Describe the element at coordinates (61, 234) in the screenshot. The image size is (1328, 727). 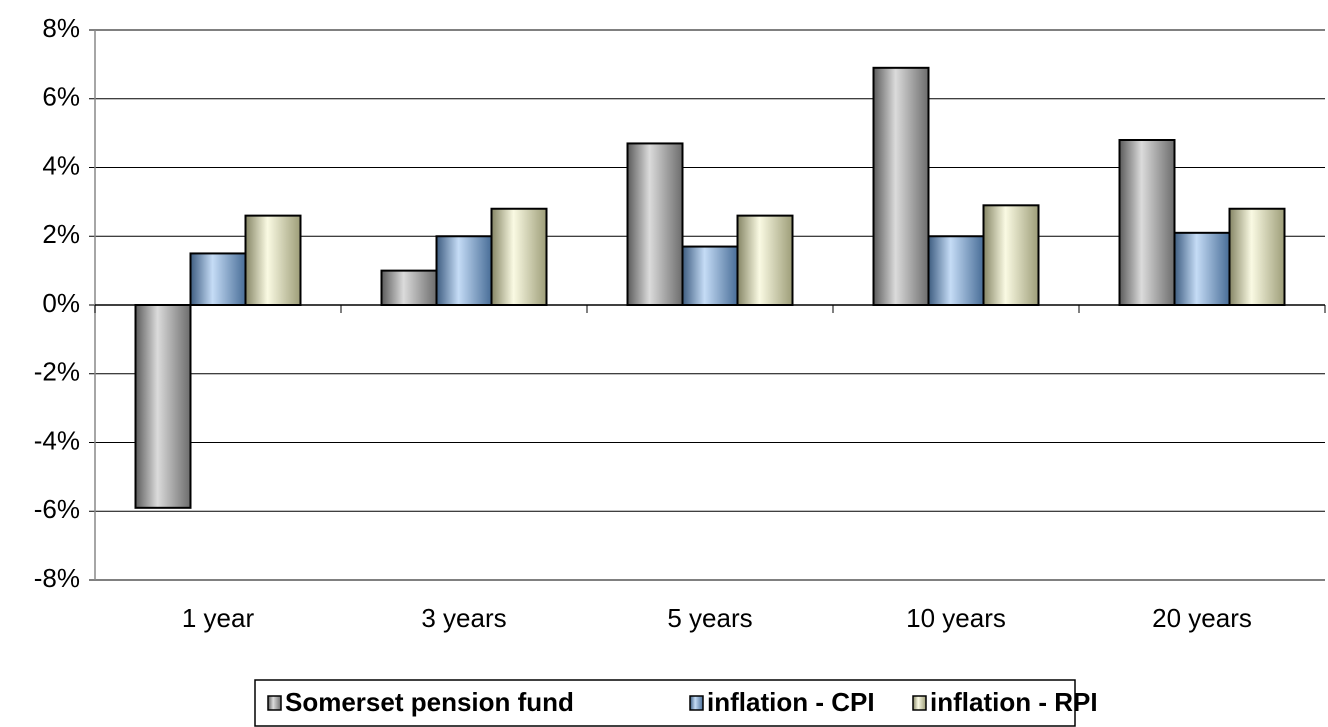
I see `y-tick-label: 2%` at that location.